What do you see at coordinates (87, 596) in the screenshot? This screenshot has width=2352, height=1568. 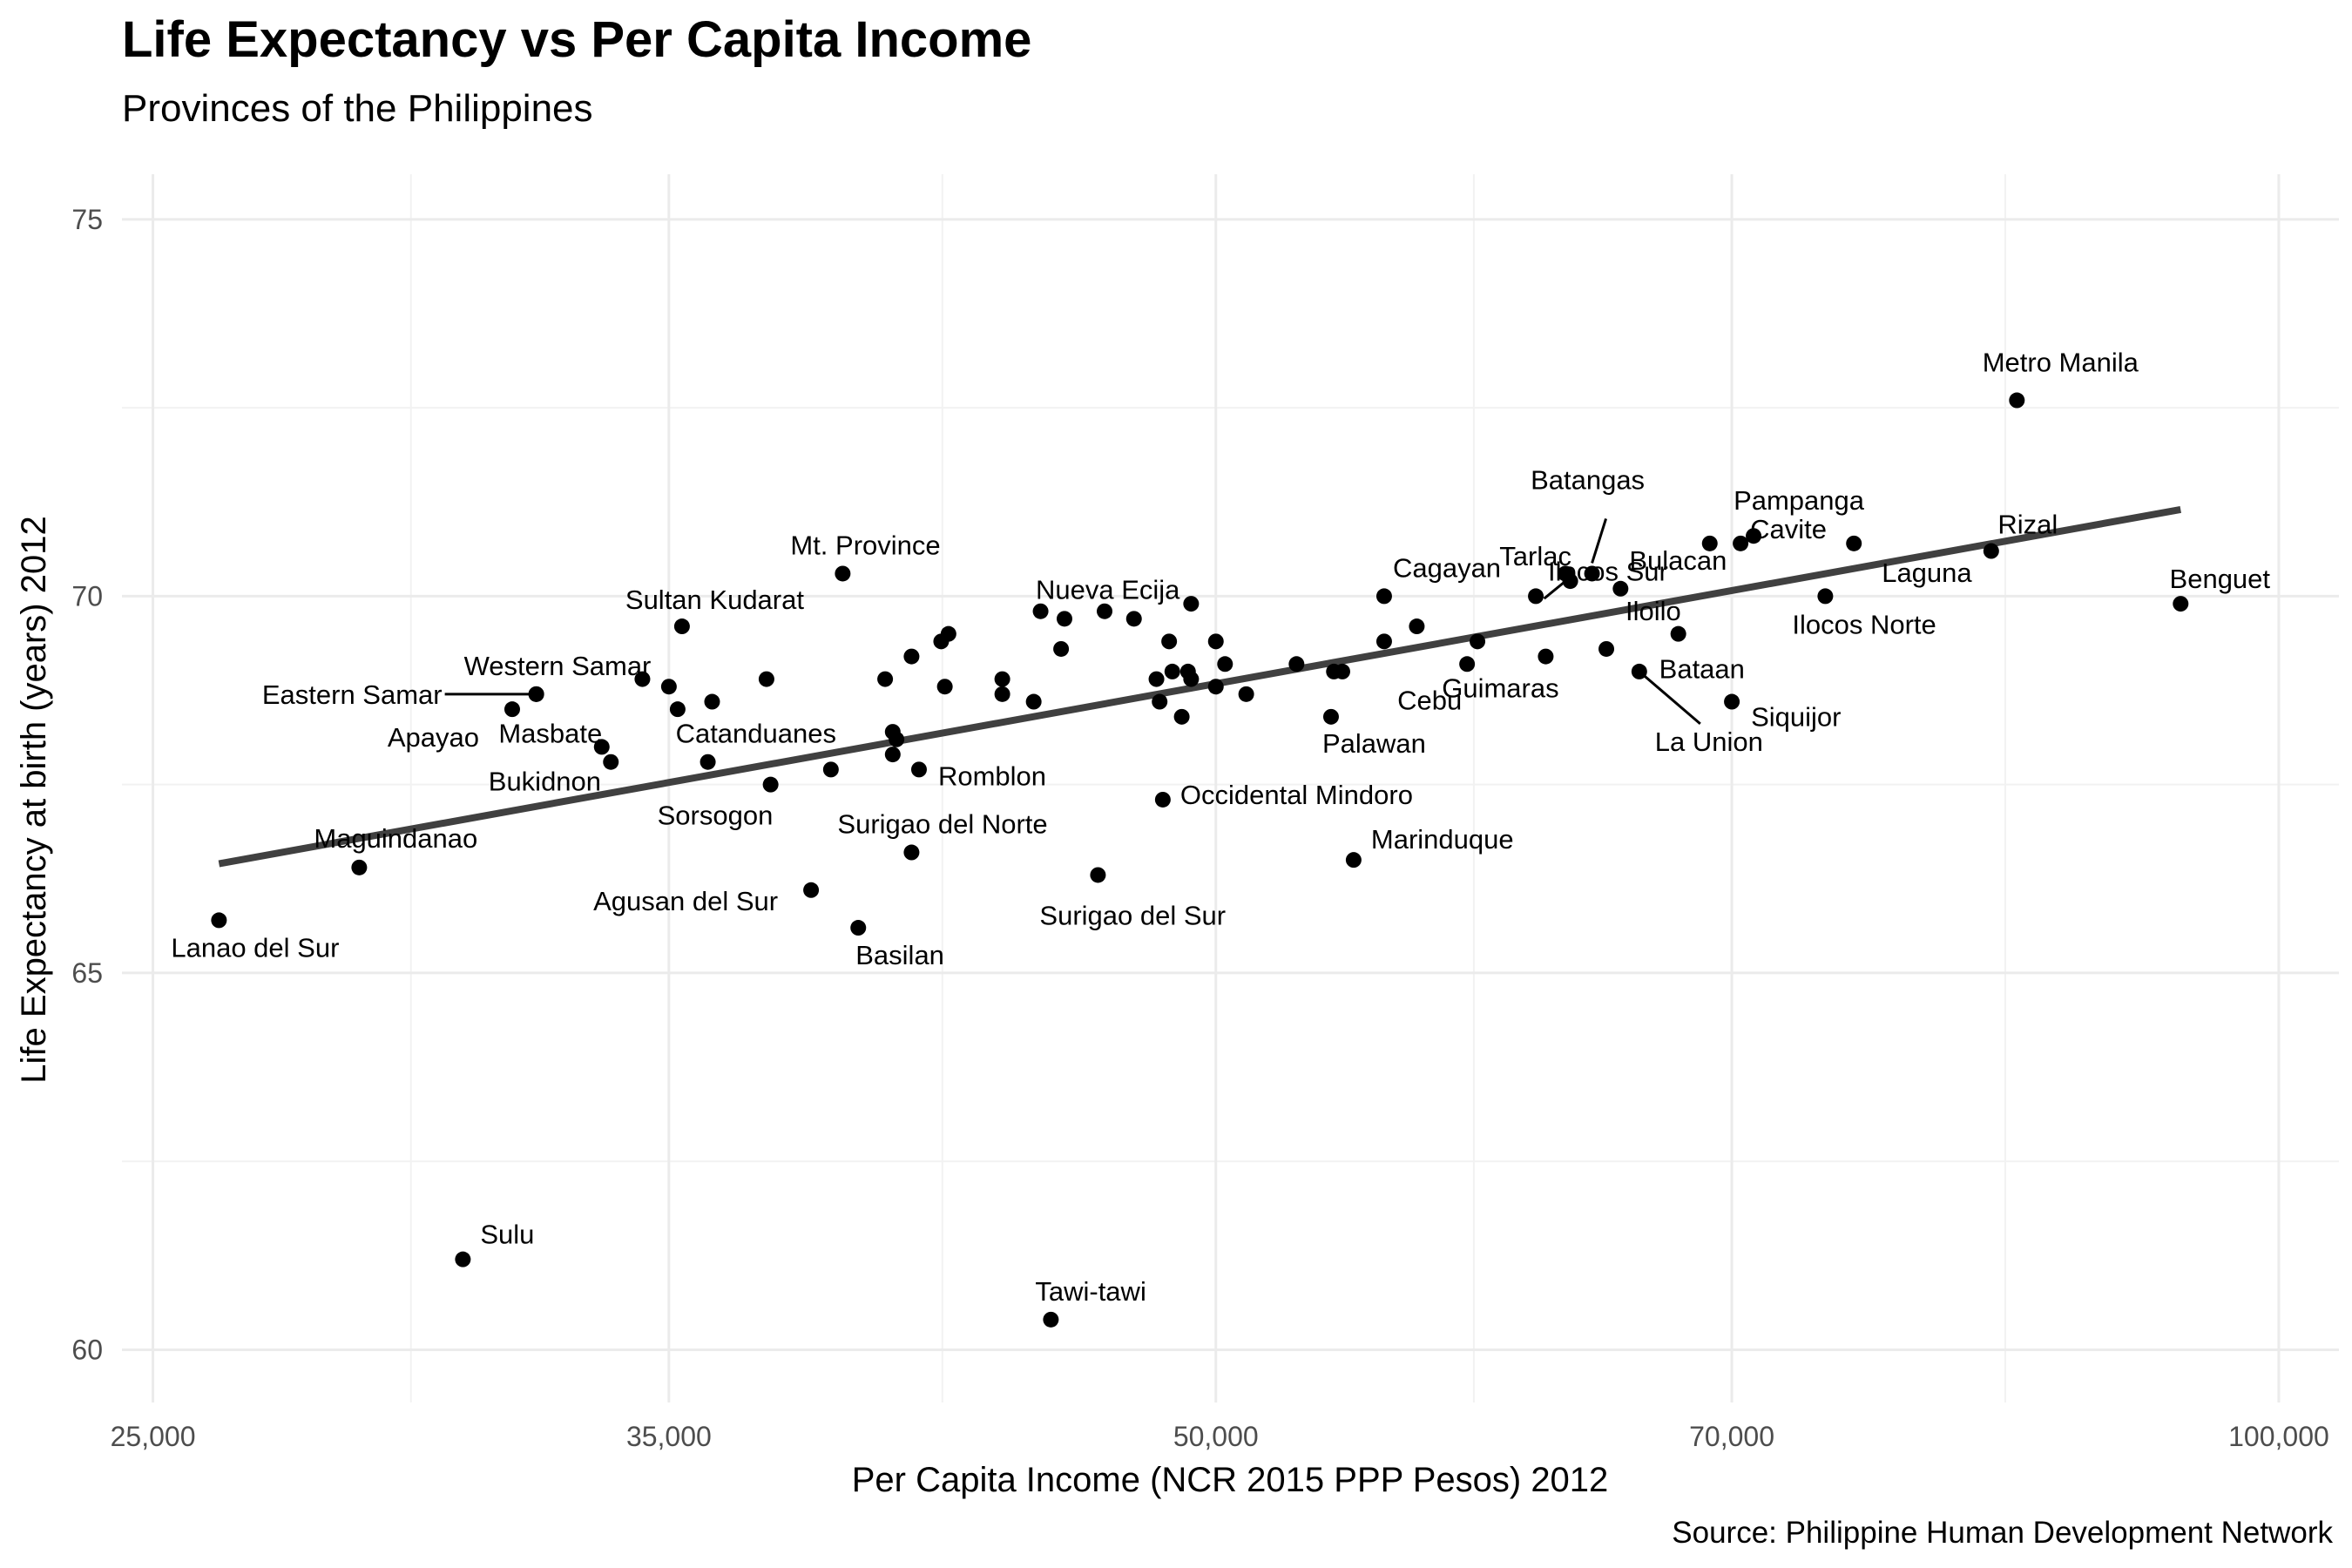 I see `y-tick-label: 70` at bounding box center [87, 596].